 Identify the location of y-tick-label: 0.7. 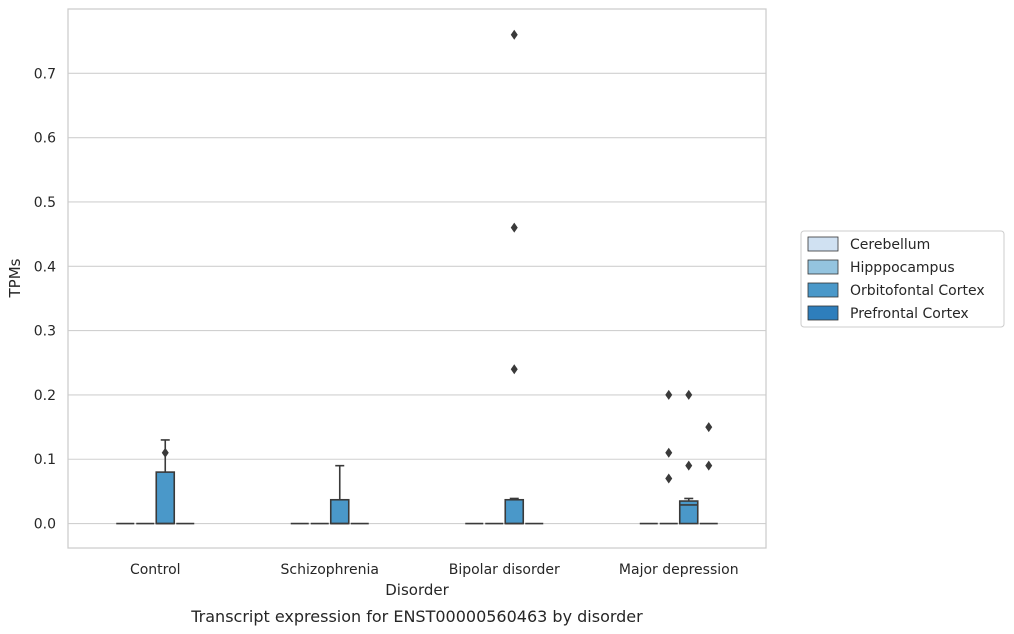
(45, 74).